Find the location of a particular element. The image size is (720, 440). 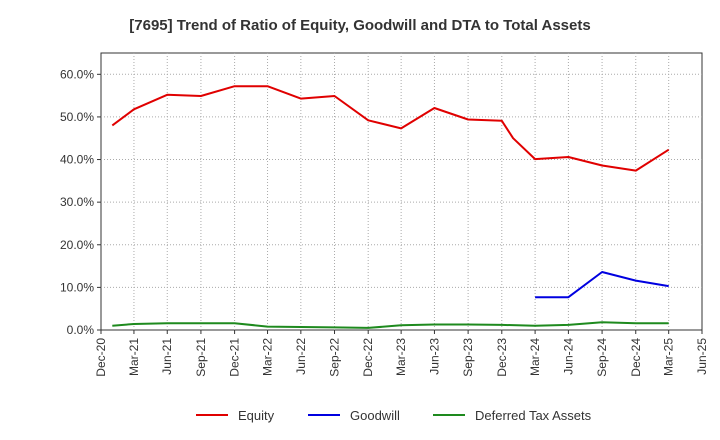

x-tick-label: Dec-21 is located at coordinates (235, 357).